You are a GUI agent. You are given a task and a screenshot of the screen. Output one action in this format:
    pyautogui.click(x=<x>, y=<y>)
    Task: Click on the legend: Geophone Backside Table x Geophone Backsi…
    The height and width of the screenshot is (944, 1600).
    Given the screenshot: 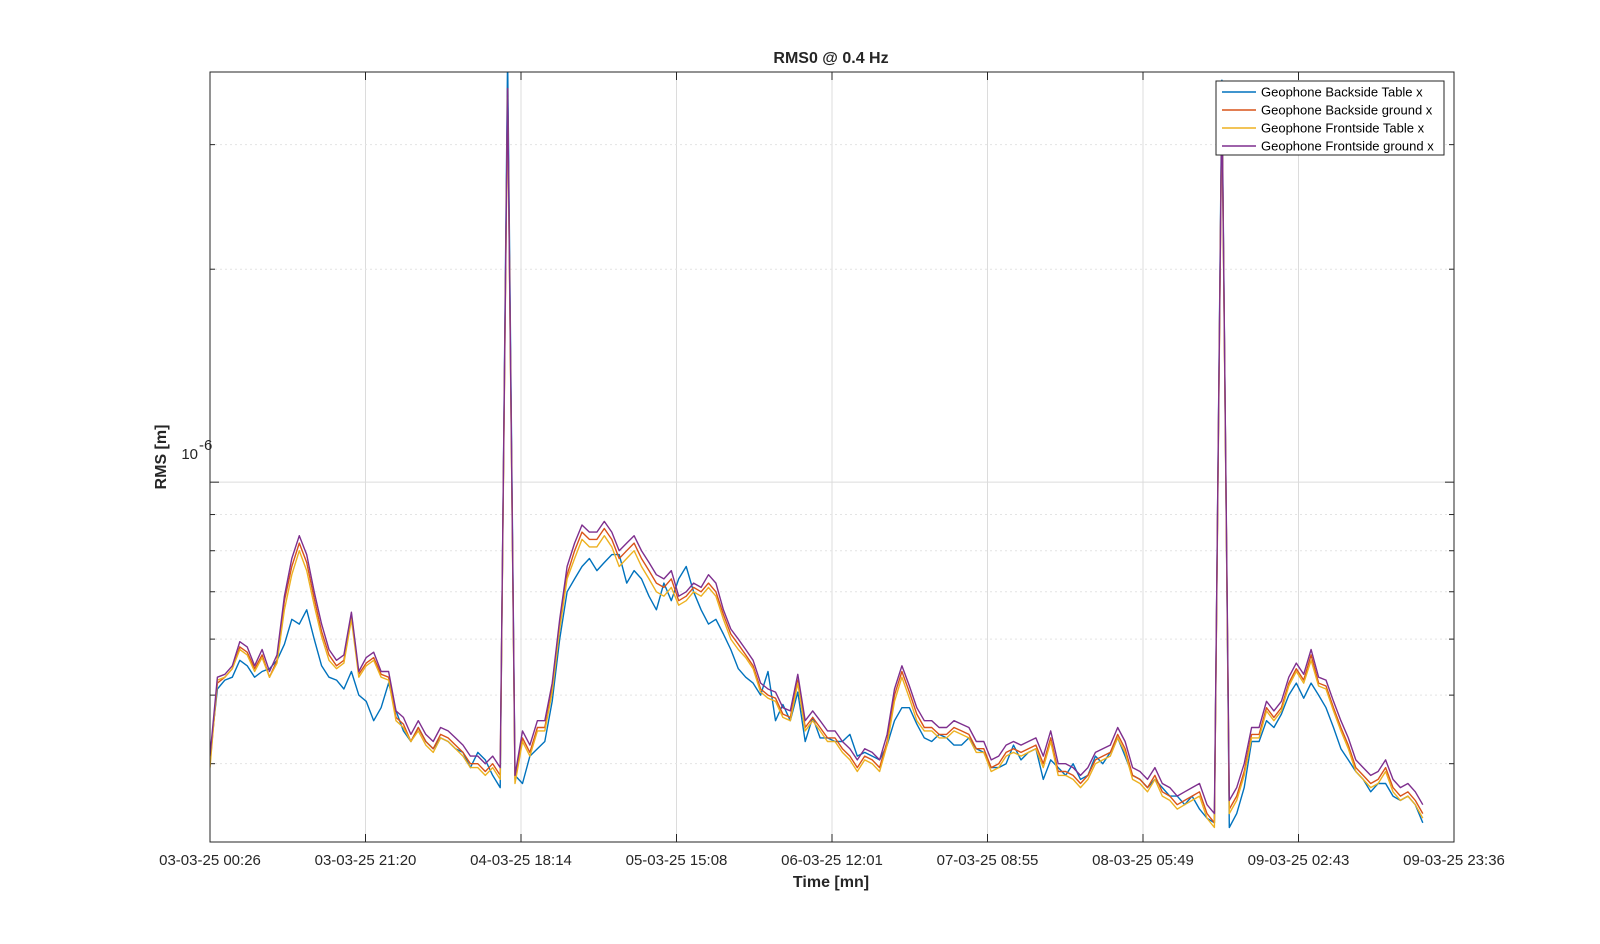 What is the action you would take?
    pyautogui.click(x=1330, y=118)
    